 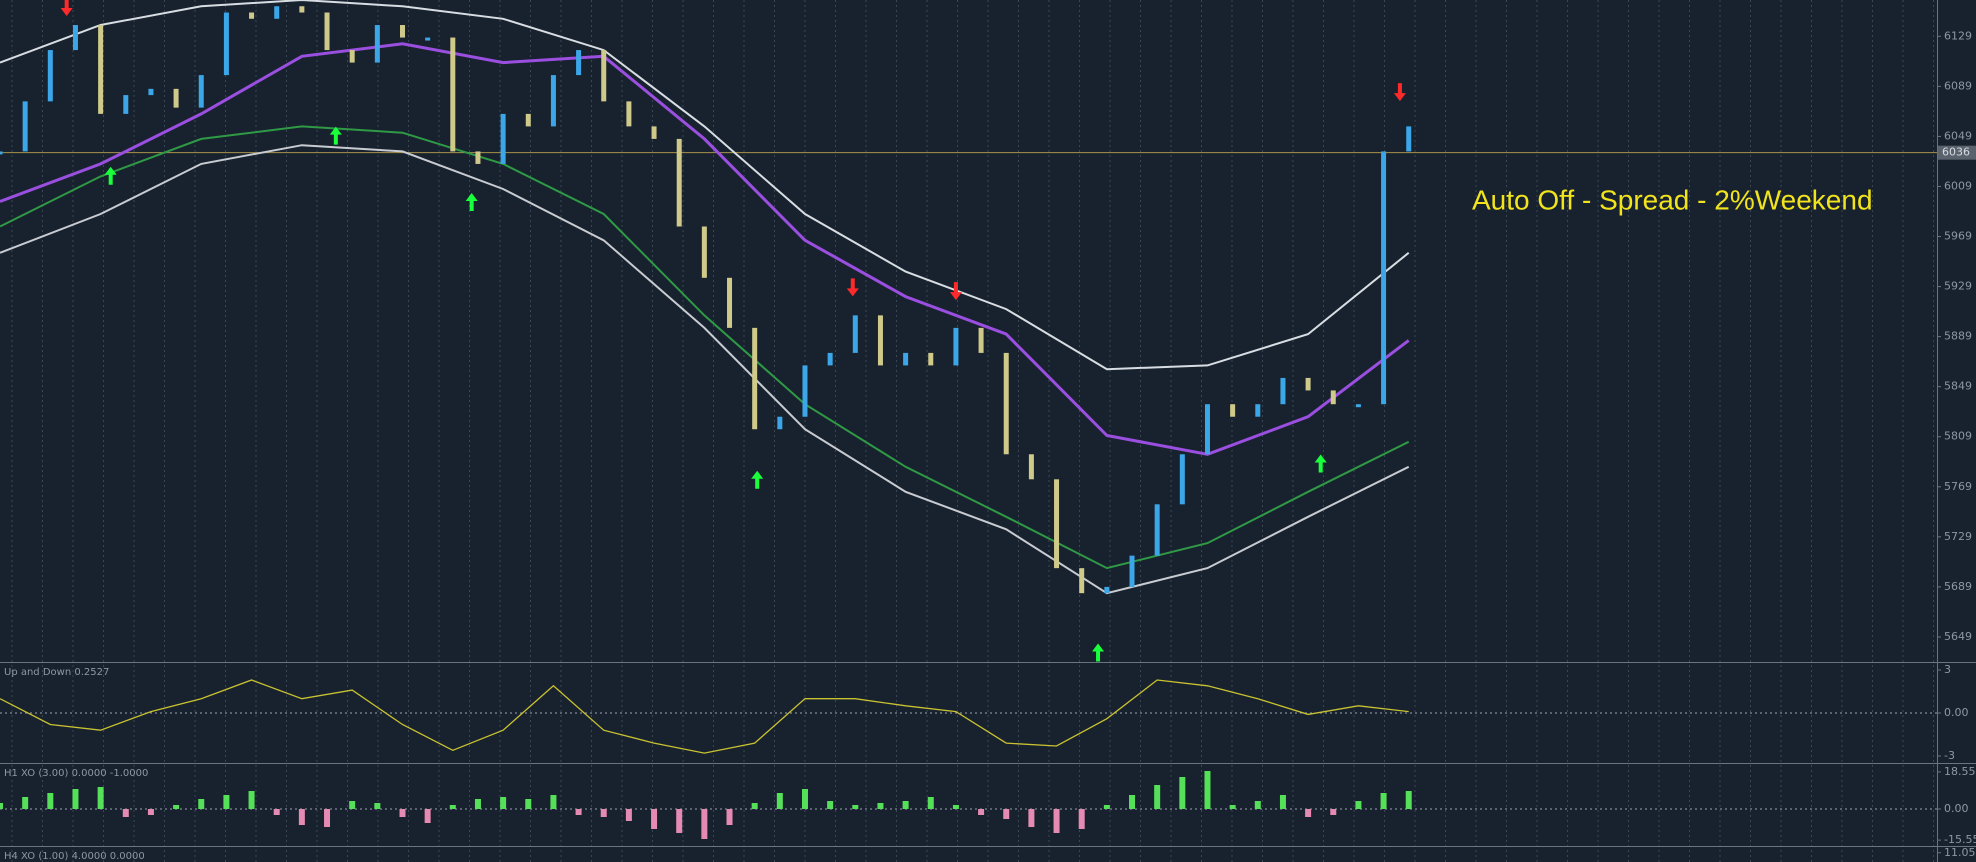 What do you see at coordinates (1960, 852) in the screenshot?
I see `y-tick-label: 11.05` at bounding box center [1960, 852].